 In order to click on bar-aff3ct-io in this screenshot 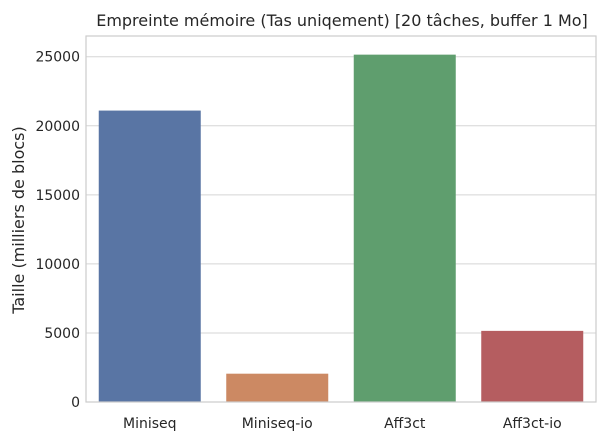, I will do `click(532, 366)`.